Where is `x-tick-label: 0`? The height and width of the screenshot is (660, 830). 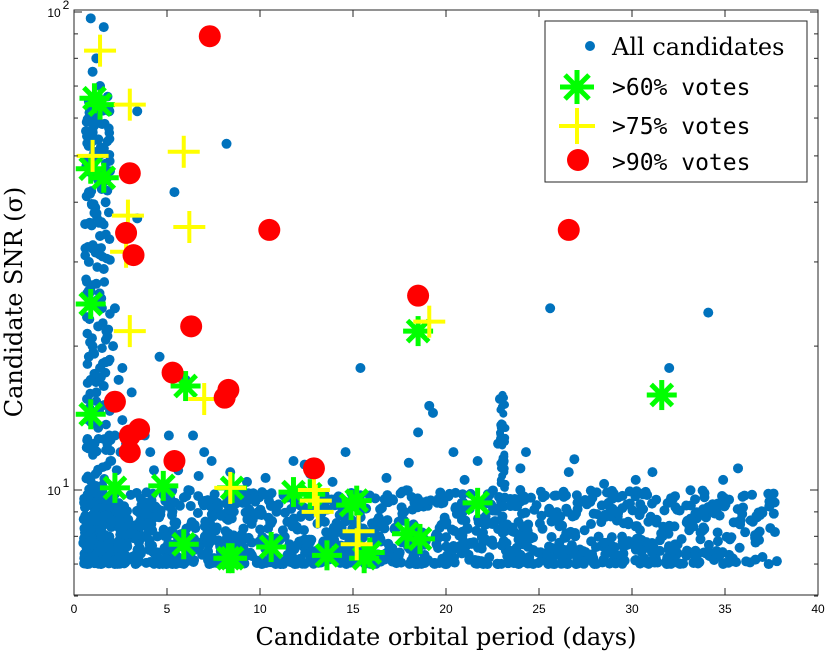
x-tick-label: 0 is located at coordinates (74, 609).